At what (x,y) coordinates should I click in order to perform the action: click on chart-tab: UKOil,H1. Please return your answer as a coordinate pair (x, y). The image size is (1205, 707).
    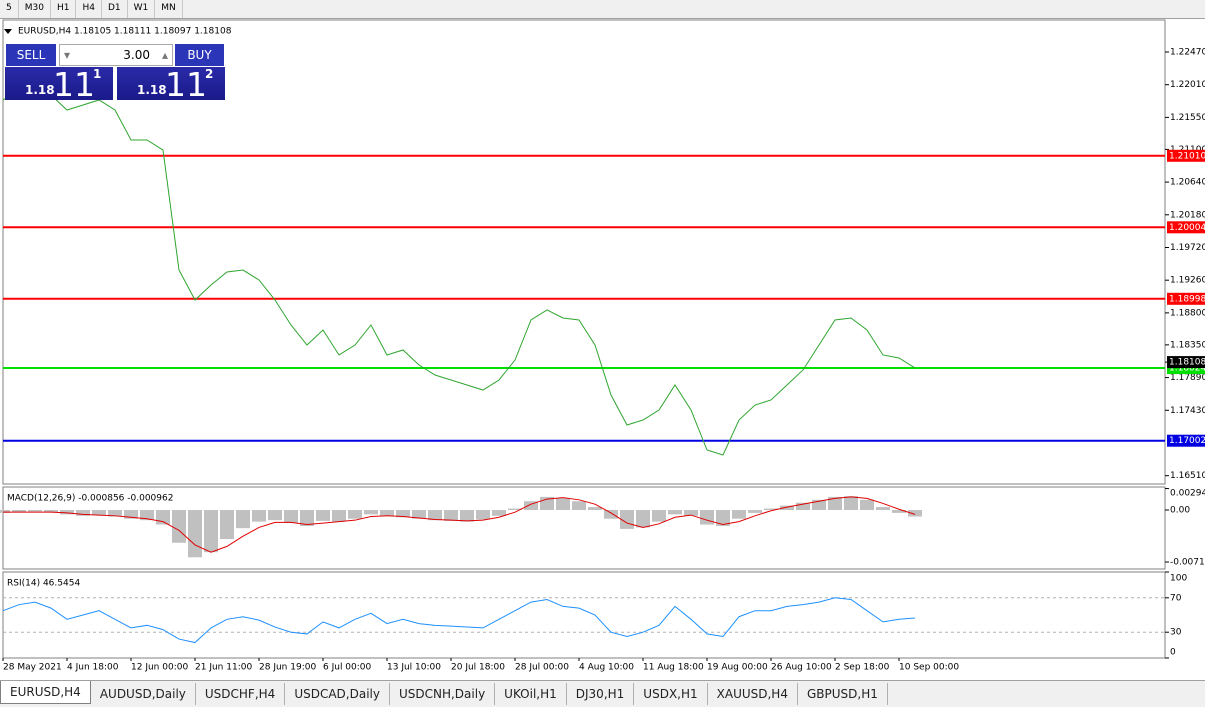
    Looking at the image, I should click on (531, 694).